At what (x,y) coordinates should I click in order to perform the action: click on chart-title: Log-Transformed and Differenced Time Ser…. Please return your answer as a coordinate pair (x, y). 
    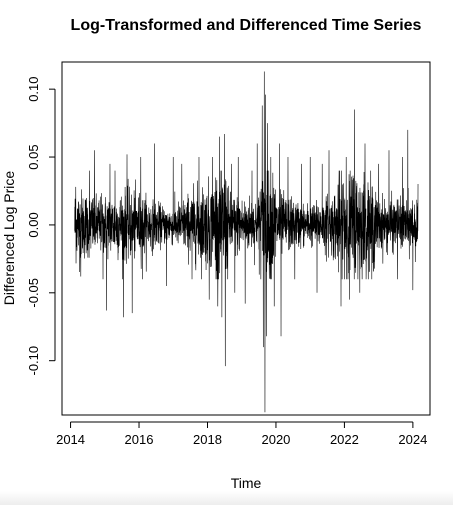
    Looking at the image, I should click on (246, 25).